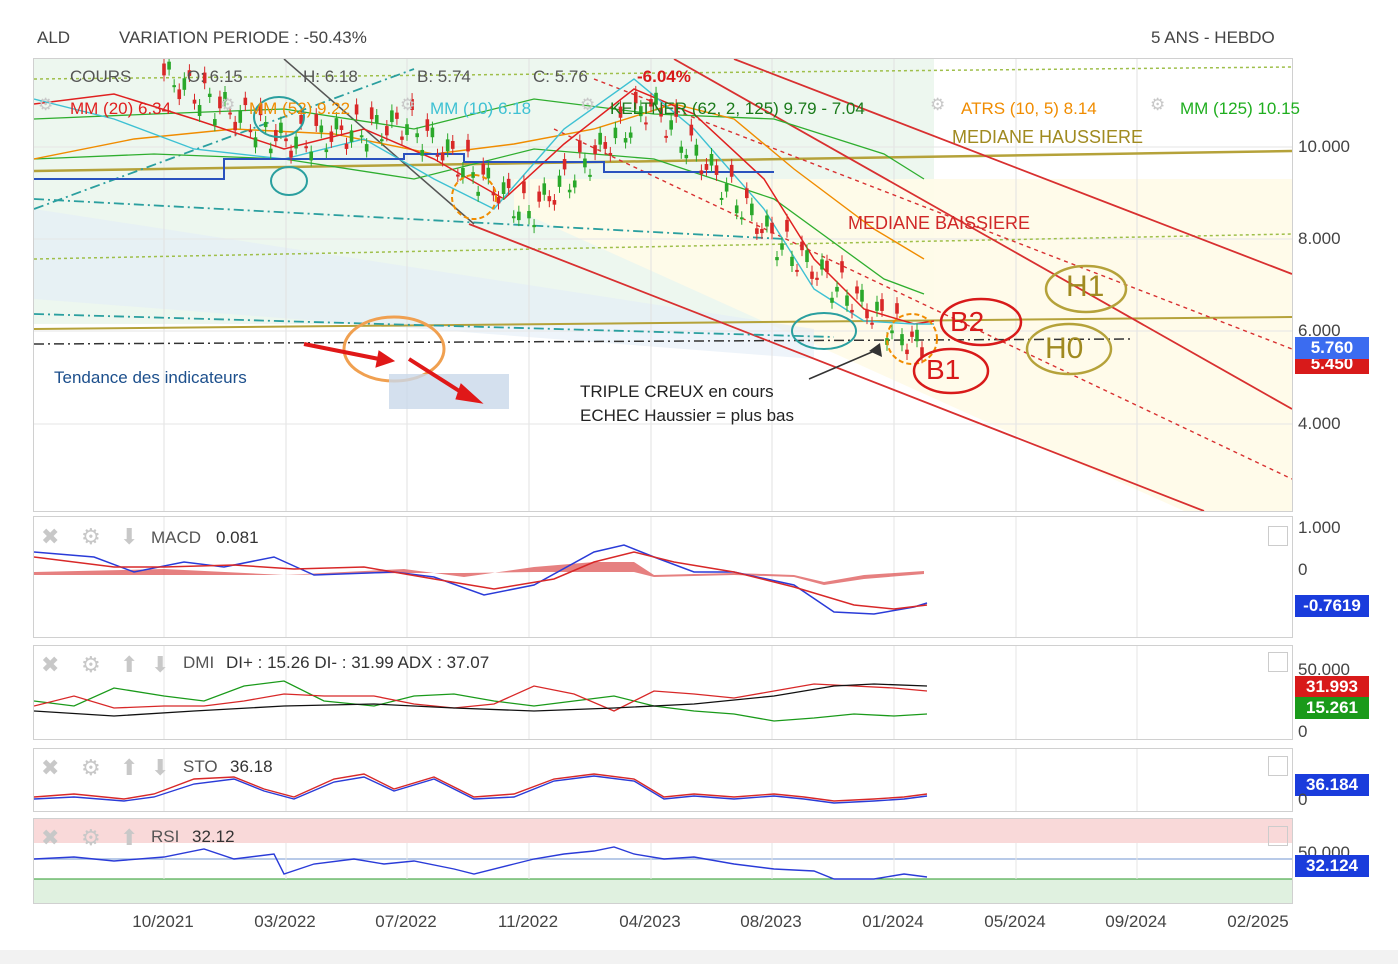 Image resolution: width=1398 pixels, height=964 pixels. Describe the element at coordinates (1332, 708) in the screenshot. I see `dmi-badge-green: 15.261` at that location.